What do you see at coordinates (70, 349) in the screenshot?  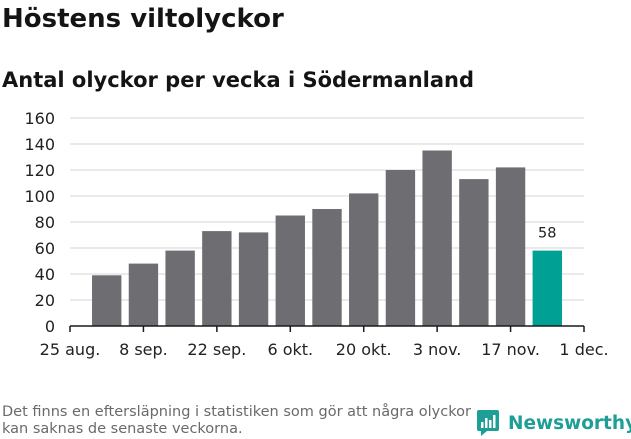 I see `x-tick-label: 25 aug.` at bounding box center [70, 349].